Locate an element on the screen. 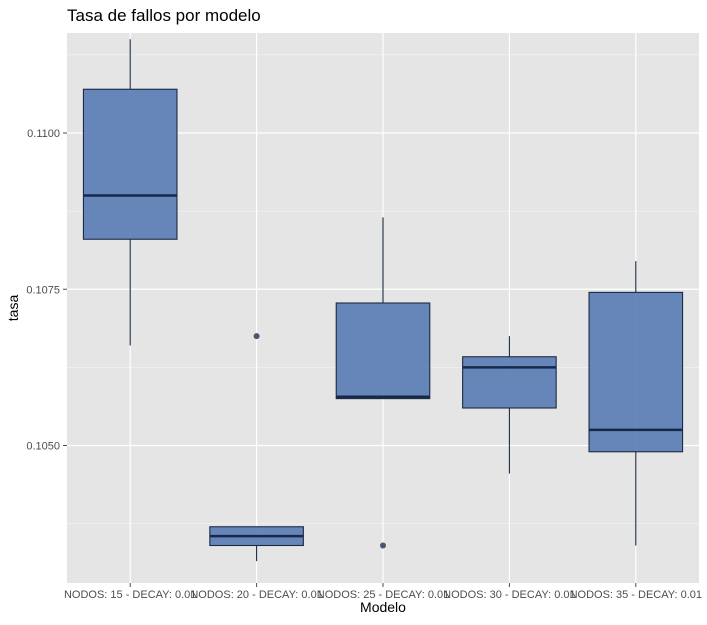  chart-title: Tasa de fallos por modelo is located at coordinates (164, 15).